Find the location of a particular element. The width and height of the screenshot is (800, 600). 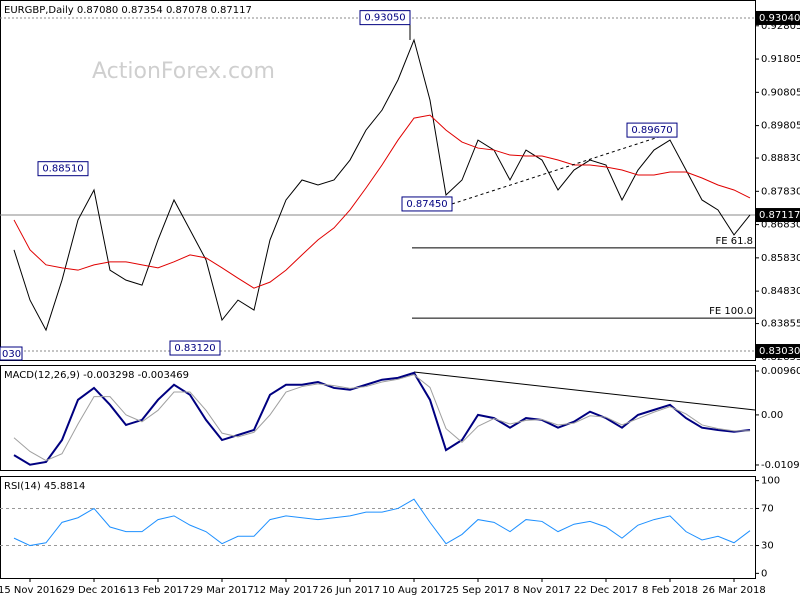

y-tick-label: 30 is located at coordinates (767, 546).